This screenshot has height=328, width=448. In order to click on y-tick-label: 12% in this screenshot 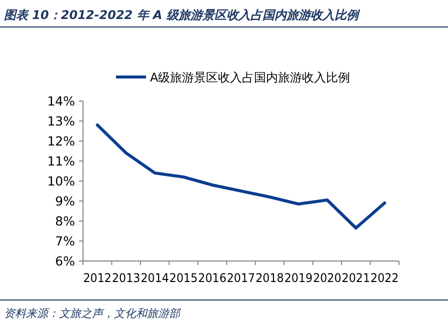, I will do `click(61, 141)`.